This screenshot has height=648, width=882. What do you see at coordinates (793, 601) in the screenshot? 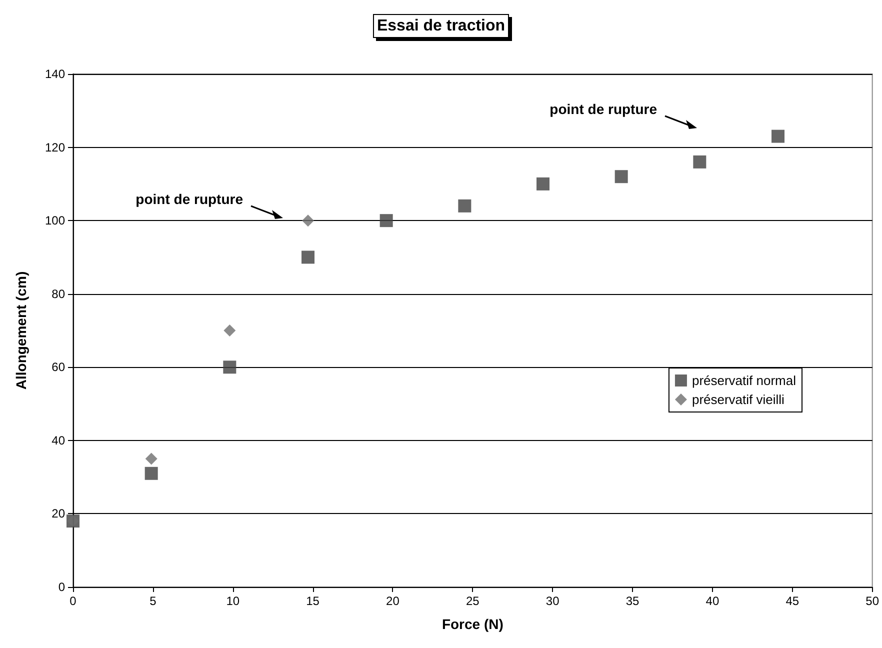
I see `x-tick-label: 45` at bounding box center [793, 601].